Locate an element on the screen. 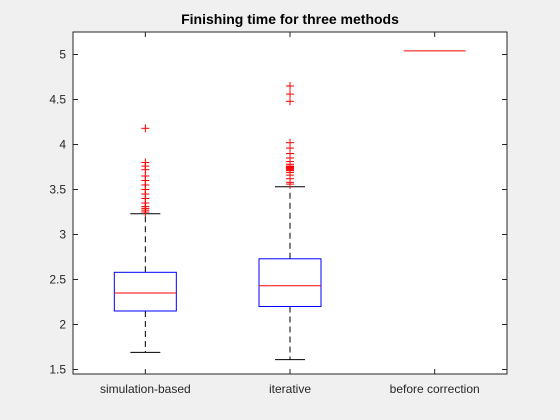 The height and width of the screenshot is (420, 560). chart-title: Finishing time for three methods is located at coordinates (290, 19).